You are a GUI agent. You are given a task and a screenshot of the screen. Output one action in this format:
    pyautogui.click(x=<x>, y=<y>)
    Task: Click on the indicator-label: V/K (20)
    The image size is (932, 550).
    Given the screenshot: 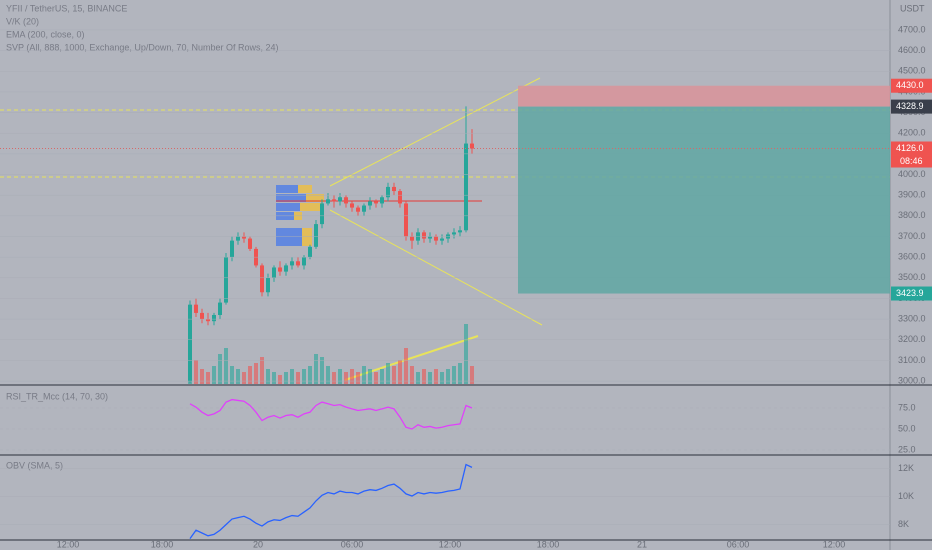 What is the action you would take?
    pyautogui.click(x=22, y=21)
    